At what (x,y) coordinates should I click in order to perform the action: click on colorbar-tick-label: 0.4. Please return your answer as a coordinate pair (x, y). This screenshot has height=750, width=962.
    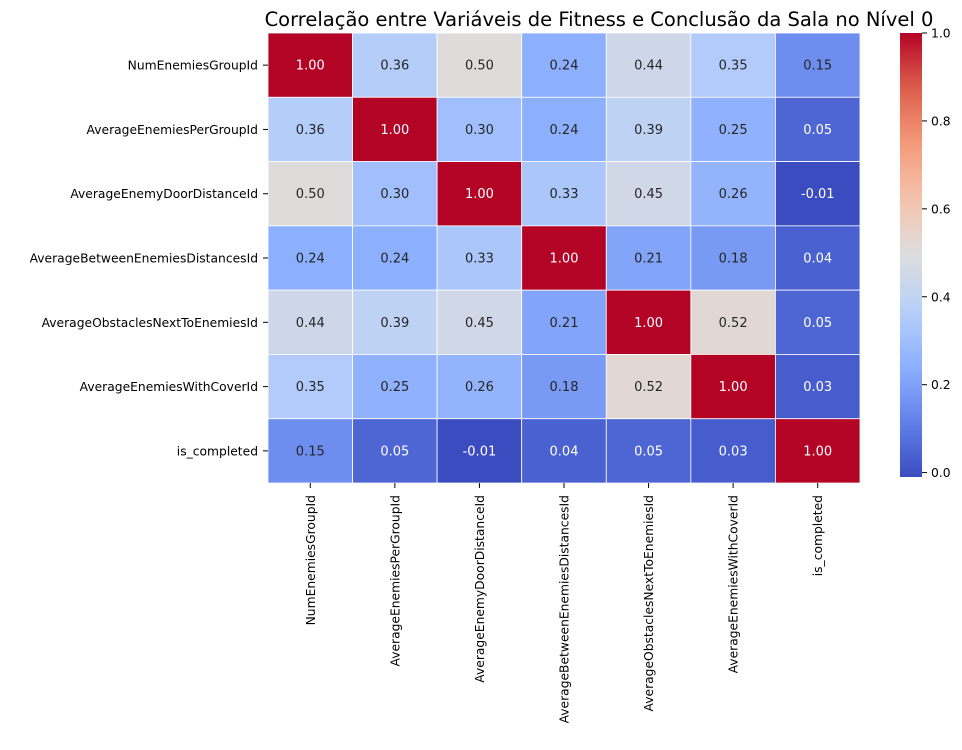
    Looking at the image, I should click on (941, 297).